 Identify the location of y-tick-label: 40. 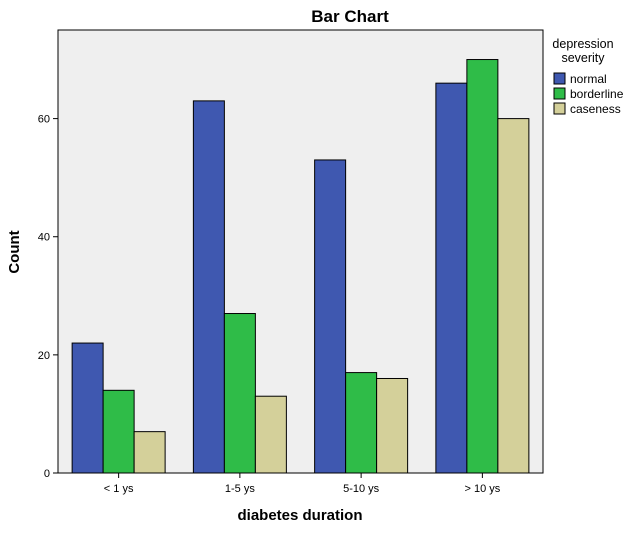
(44, 238).